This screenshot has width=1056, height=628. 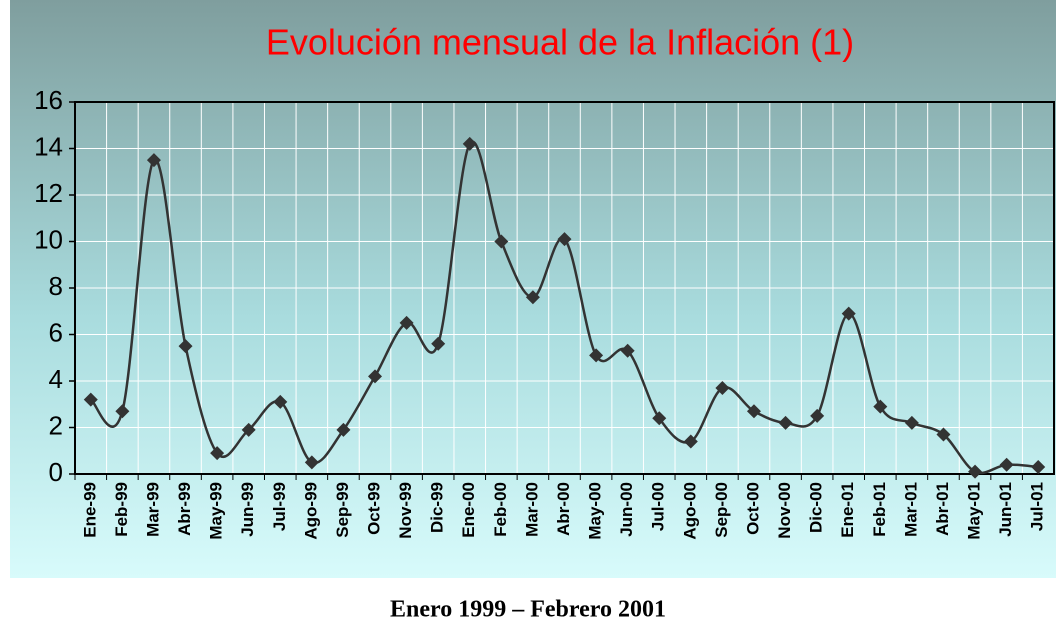 What do you see at coordinates (48, 146) in the screenshot?
I see `y-tick-label: 14` at bounding box center [48, 146].